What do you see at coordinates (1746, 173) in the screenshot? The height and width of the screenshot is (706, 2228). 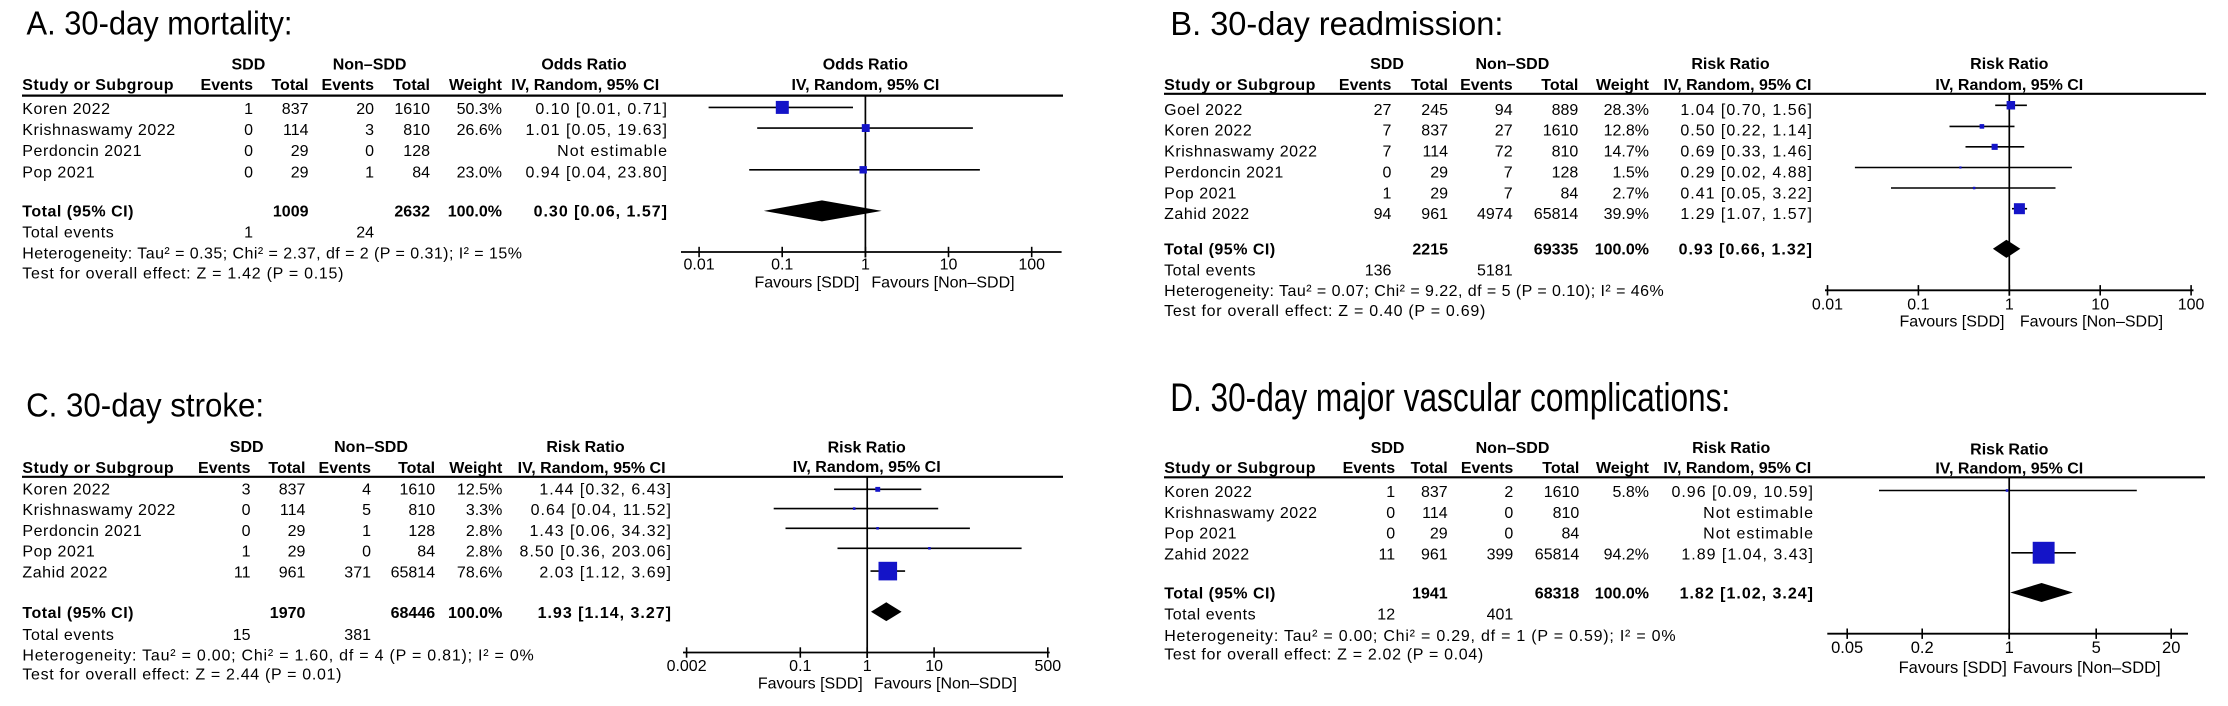 I see `svg-text: 0.29 [0.02, 4.88]` at bounding box center [1746, 173].